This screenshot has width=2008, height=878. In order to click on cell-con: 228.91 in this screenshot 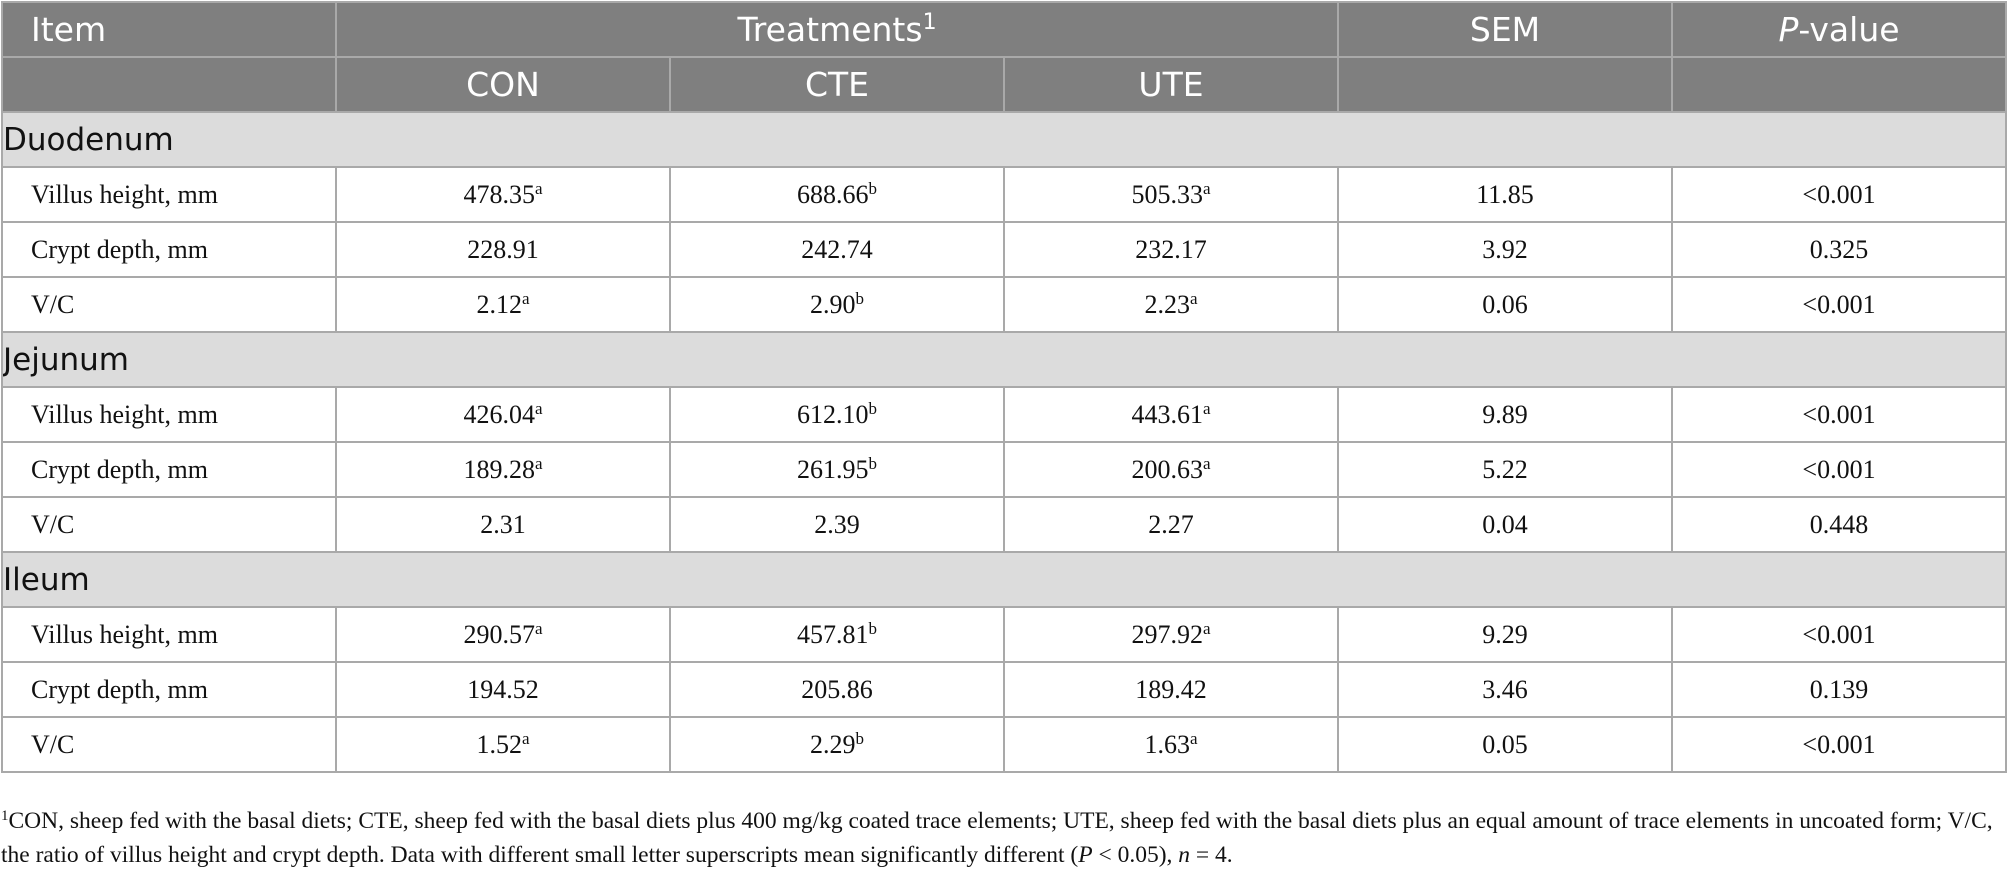, I will do `click(503, 249)`.